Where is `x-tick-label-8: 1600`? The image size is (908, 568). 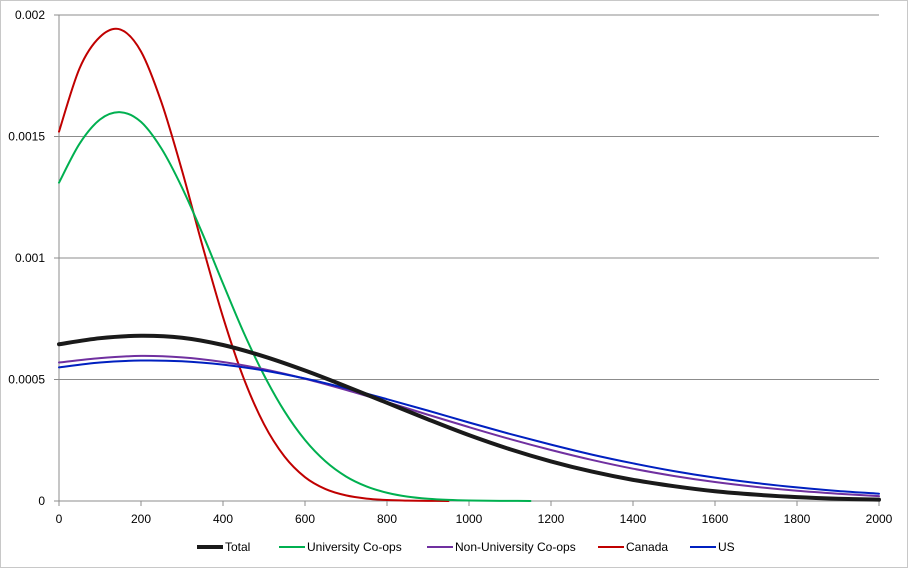 x-tick-label-8: 1600 is located at coordinates (715, 519).